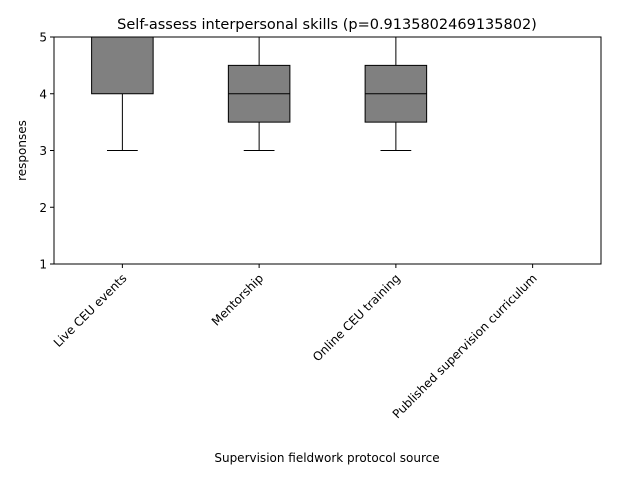  I want to click on y-axis-label: responses, so click(22, 150).